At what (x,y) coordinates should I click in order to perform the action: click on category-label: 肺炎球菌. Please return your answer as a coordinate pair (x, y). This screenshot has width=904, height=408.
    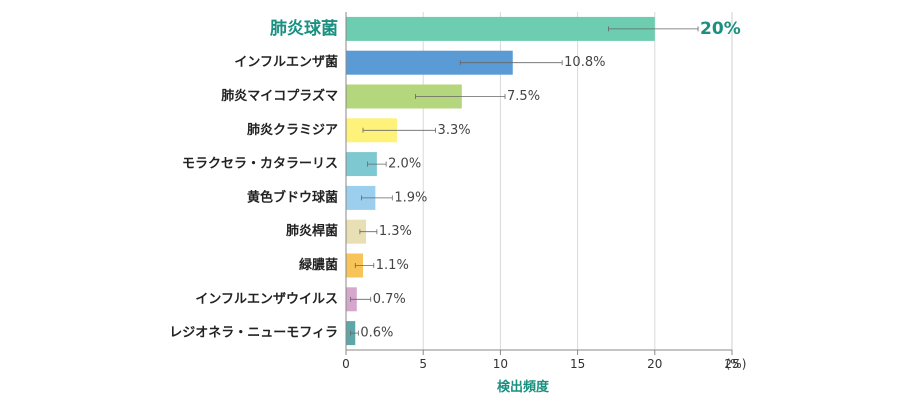
    Looking at the image, I should click on (304, 29).